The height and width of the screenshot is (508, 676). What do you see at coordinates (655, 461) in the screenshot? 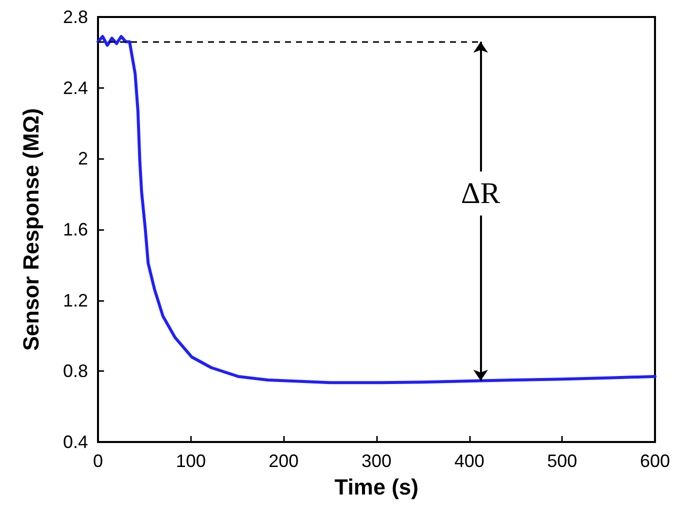
I see `x-tick-label: 600` at bounding box center [655, 461].